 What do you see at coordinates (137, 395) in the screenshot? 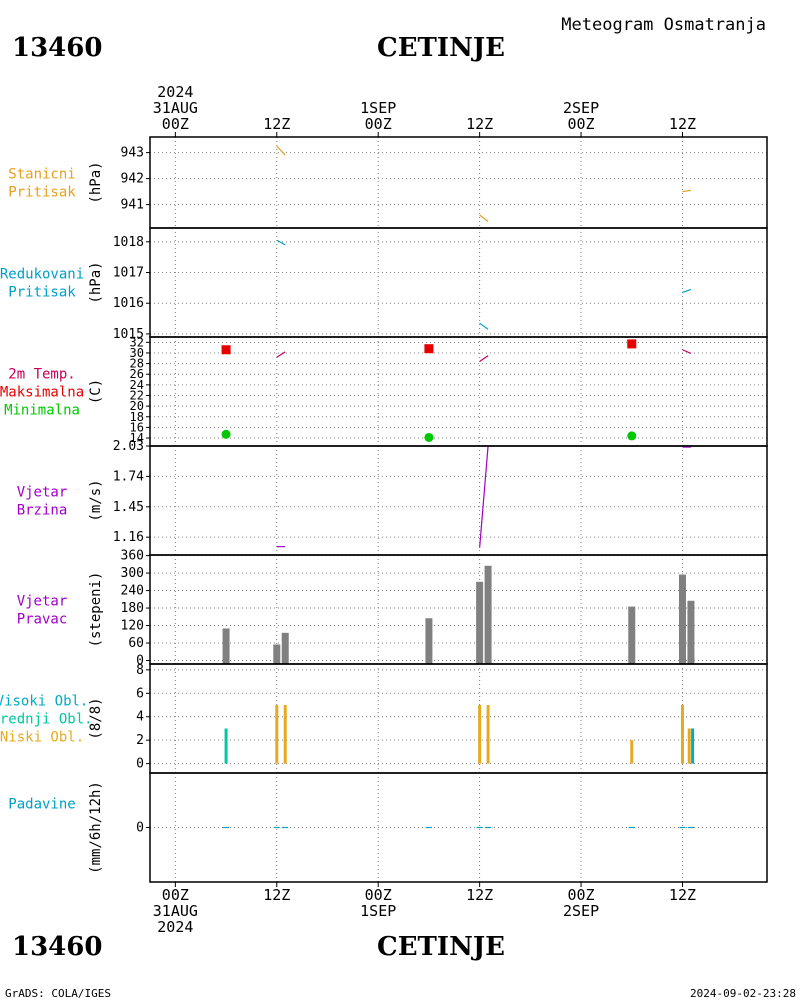
I see `y-tick-label: 22` at bounding box center [137, 395].